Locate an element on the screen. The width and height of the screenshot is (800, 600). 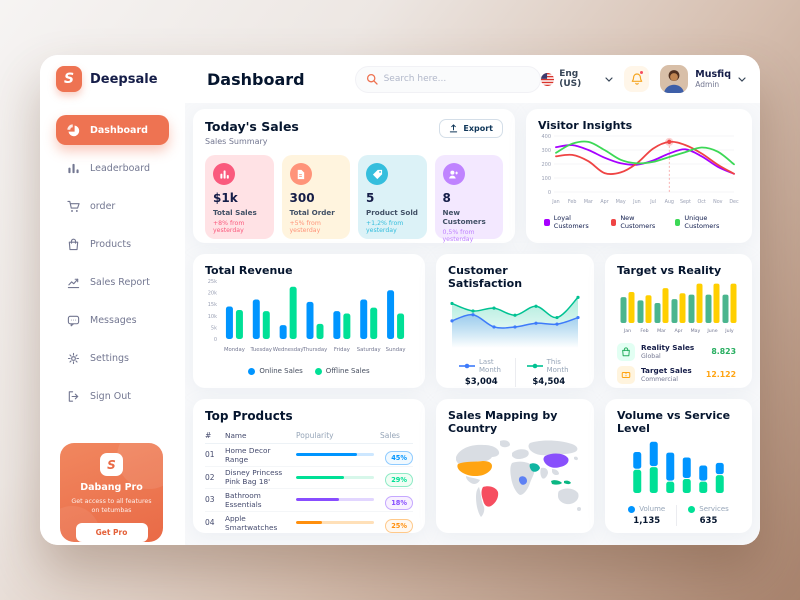
stat-value: $1k is located at coordinates (225, 198).